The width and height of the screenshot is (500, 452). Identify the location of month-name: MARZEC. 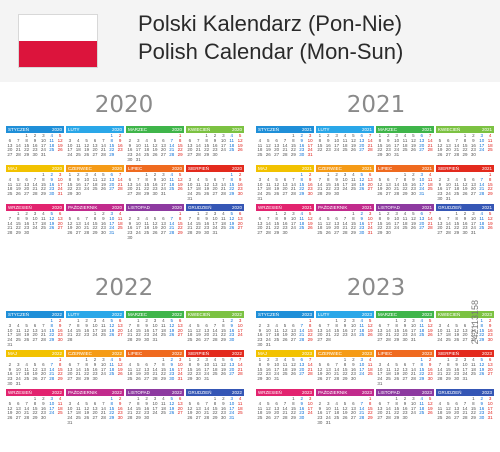
(137, 129).